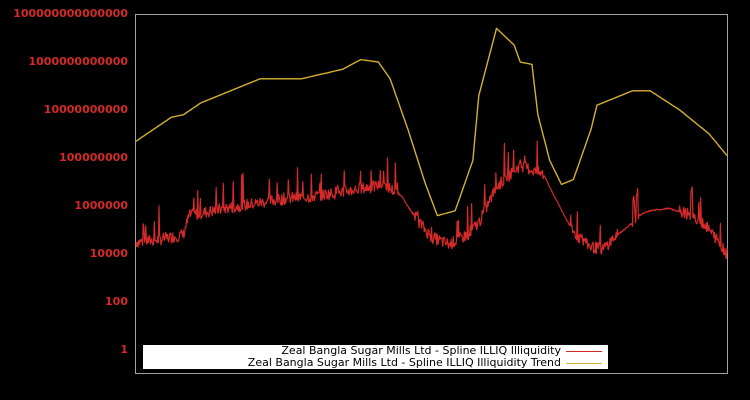  Describe the element at coordinates (124, 349) in the screenshot. I see `y-tick-label: 1` at that location.